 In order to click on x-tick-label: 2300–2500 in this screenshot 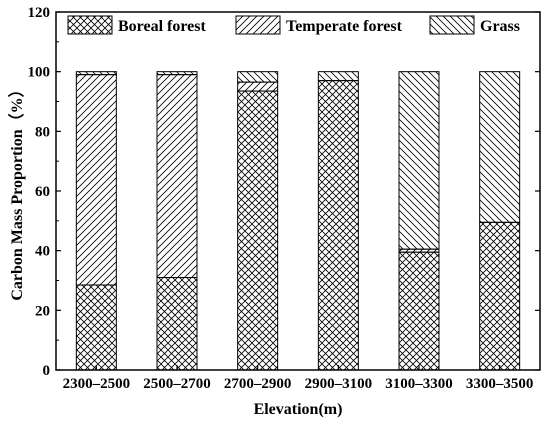, I will do `click(97, 384)`.